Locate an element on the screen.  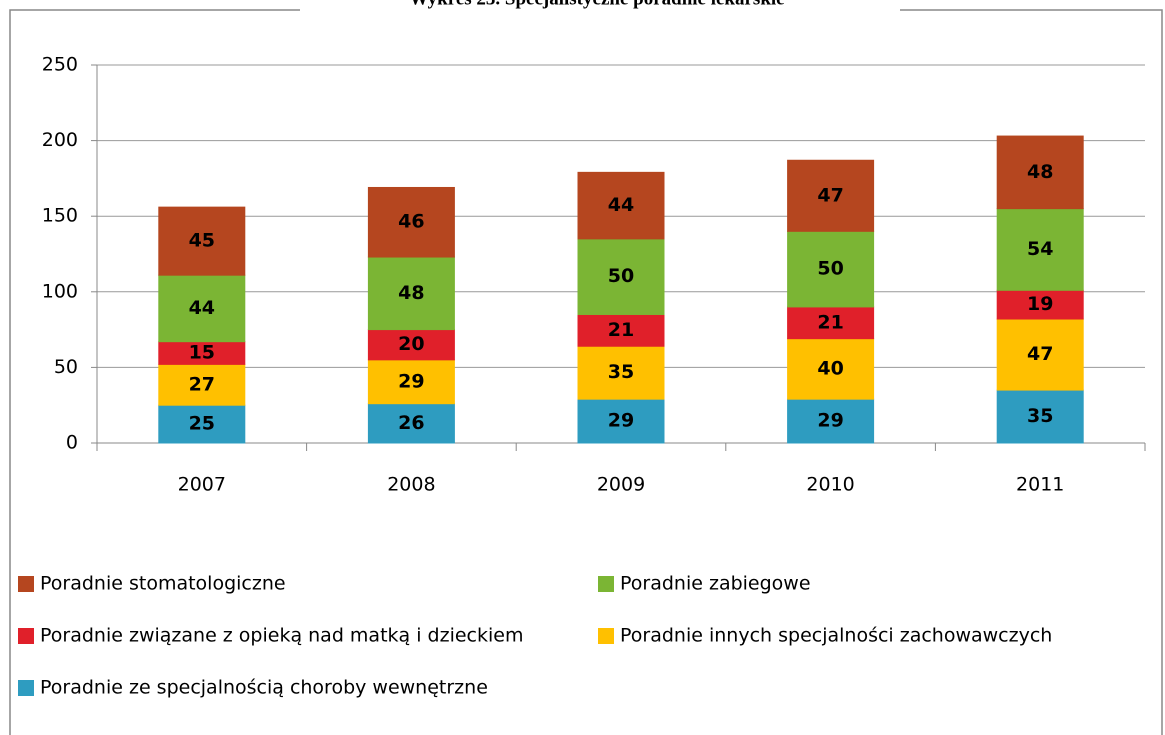
x-tick-label: 2008 is located at coordinates (411, 485).